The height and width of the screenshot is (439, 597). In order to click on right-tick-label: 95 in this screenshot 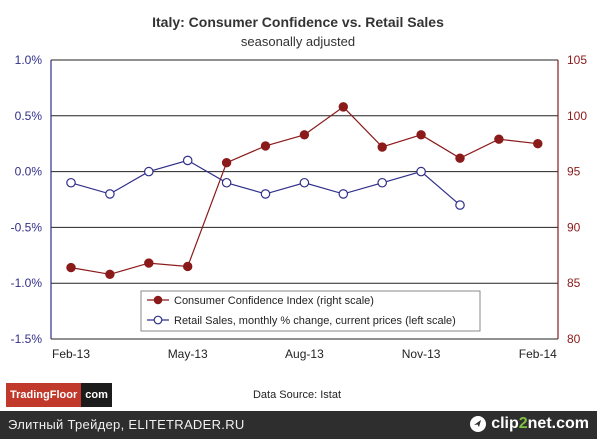, I will do `click(574, 172)`.